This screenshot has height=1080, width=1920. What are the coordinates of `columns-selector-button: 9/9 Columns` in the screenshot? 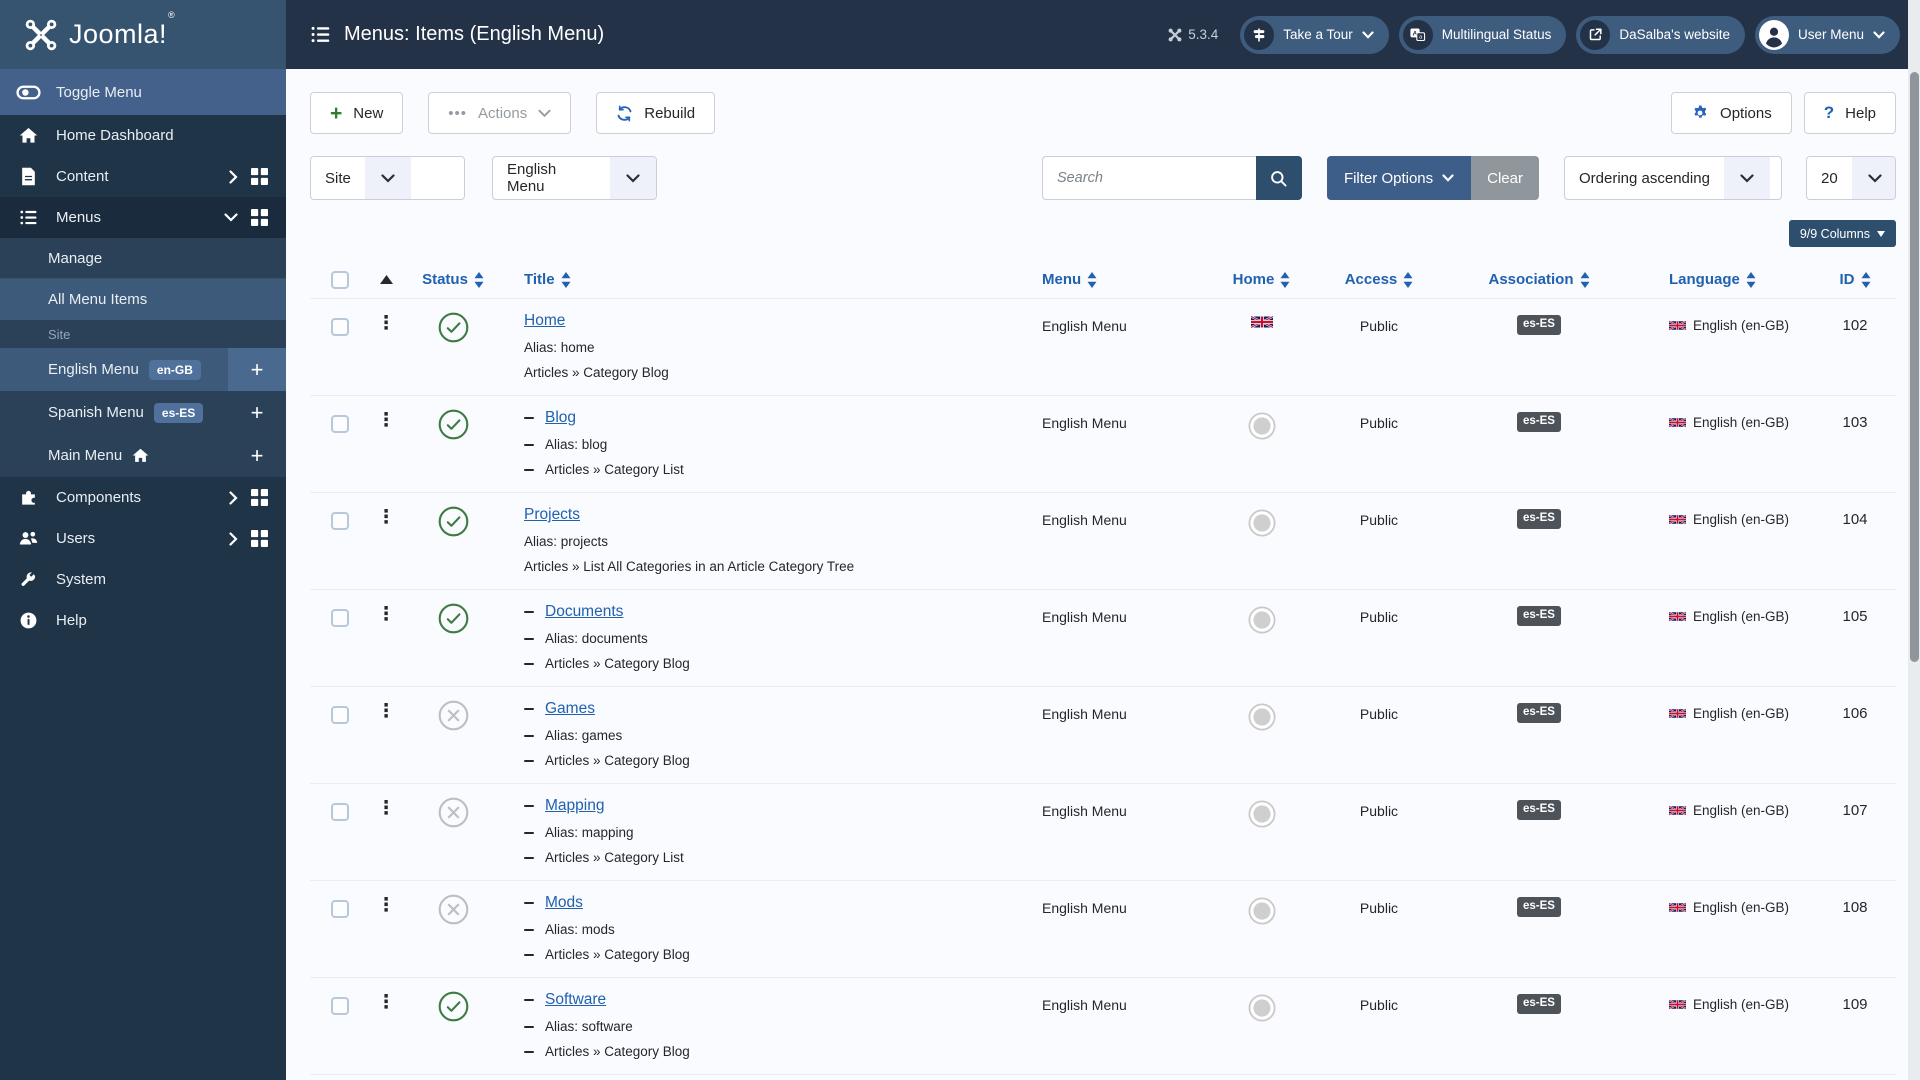 It's located at (1842, 233).